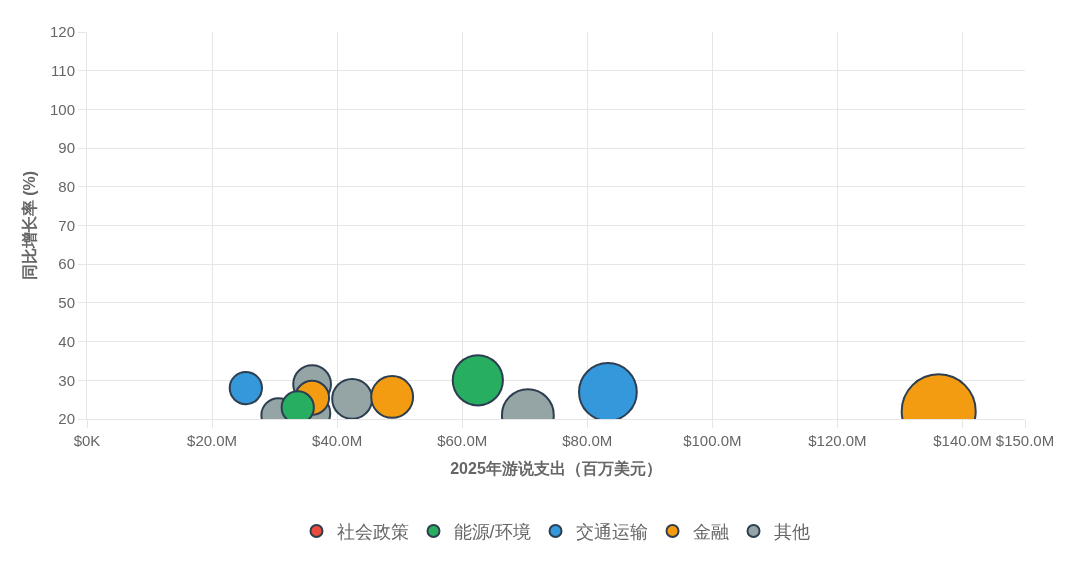 The height and width of the screenshot is (569, 1080). I want to click on x-tick-label: $40.0M, so click(337, 440).